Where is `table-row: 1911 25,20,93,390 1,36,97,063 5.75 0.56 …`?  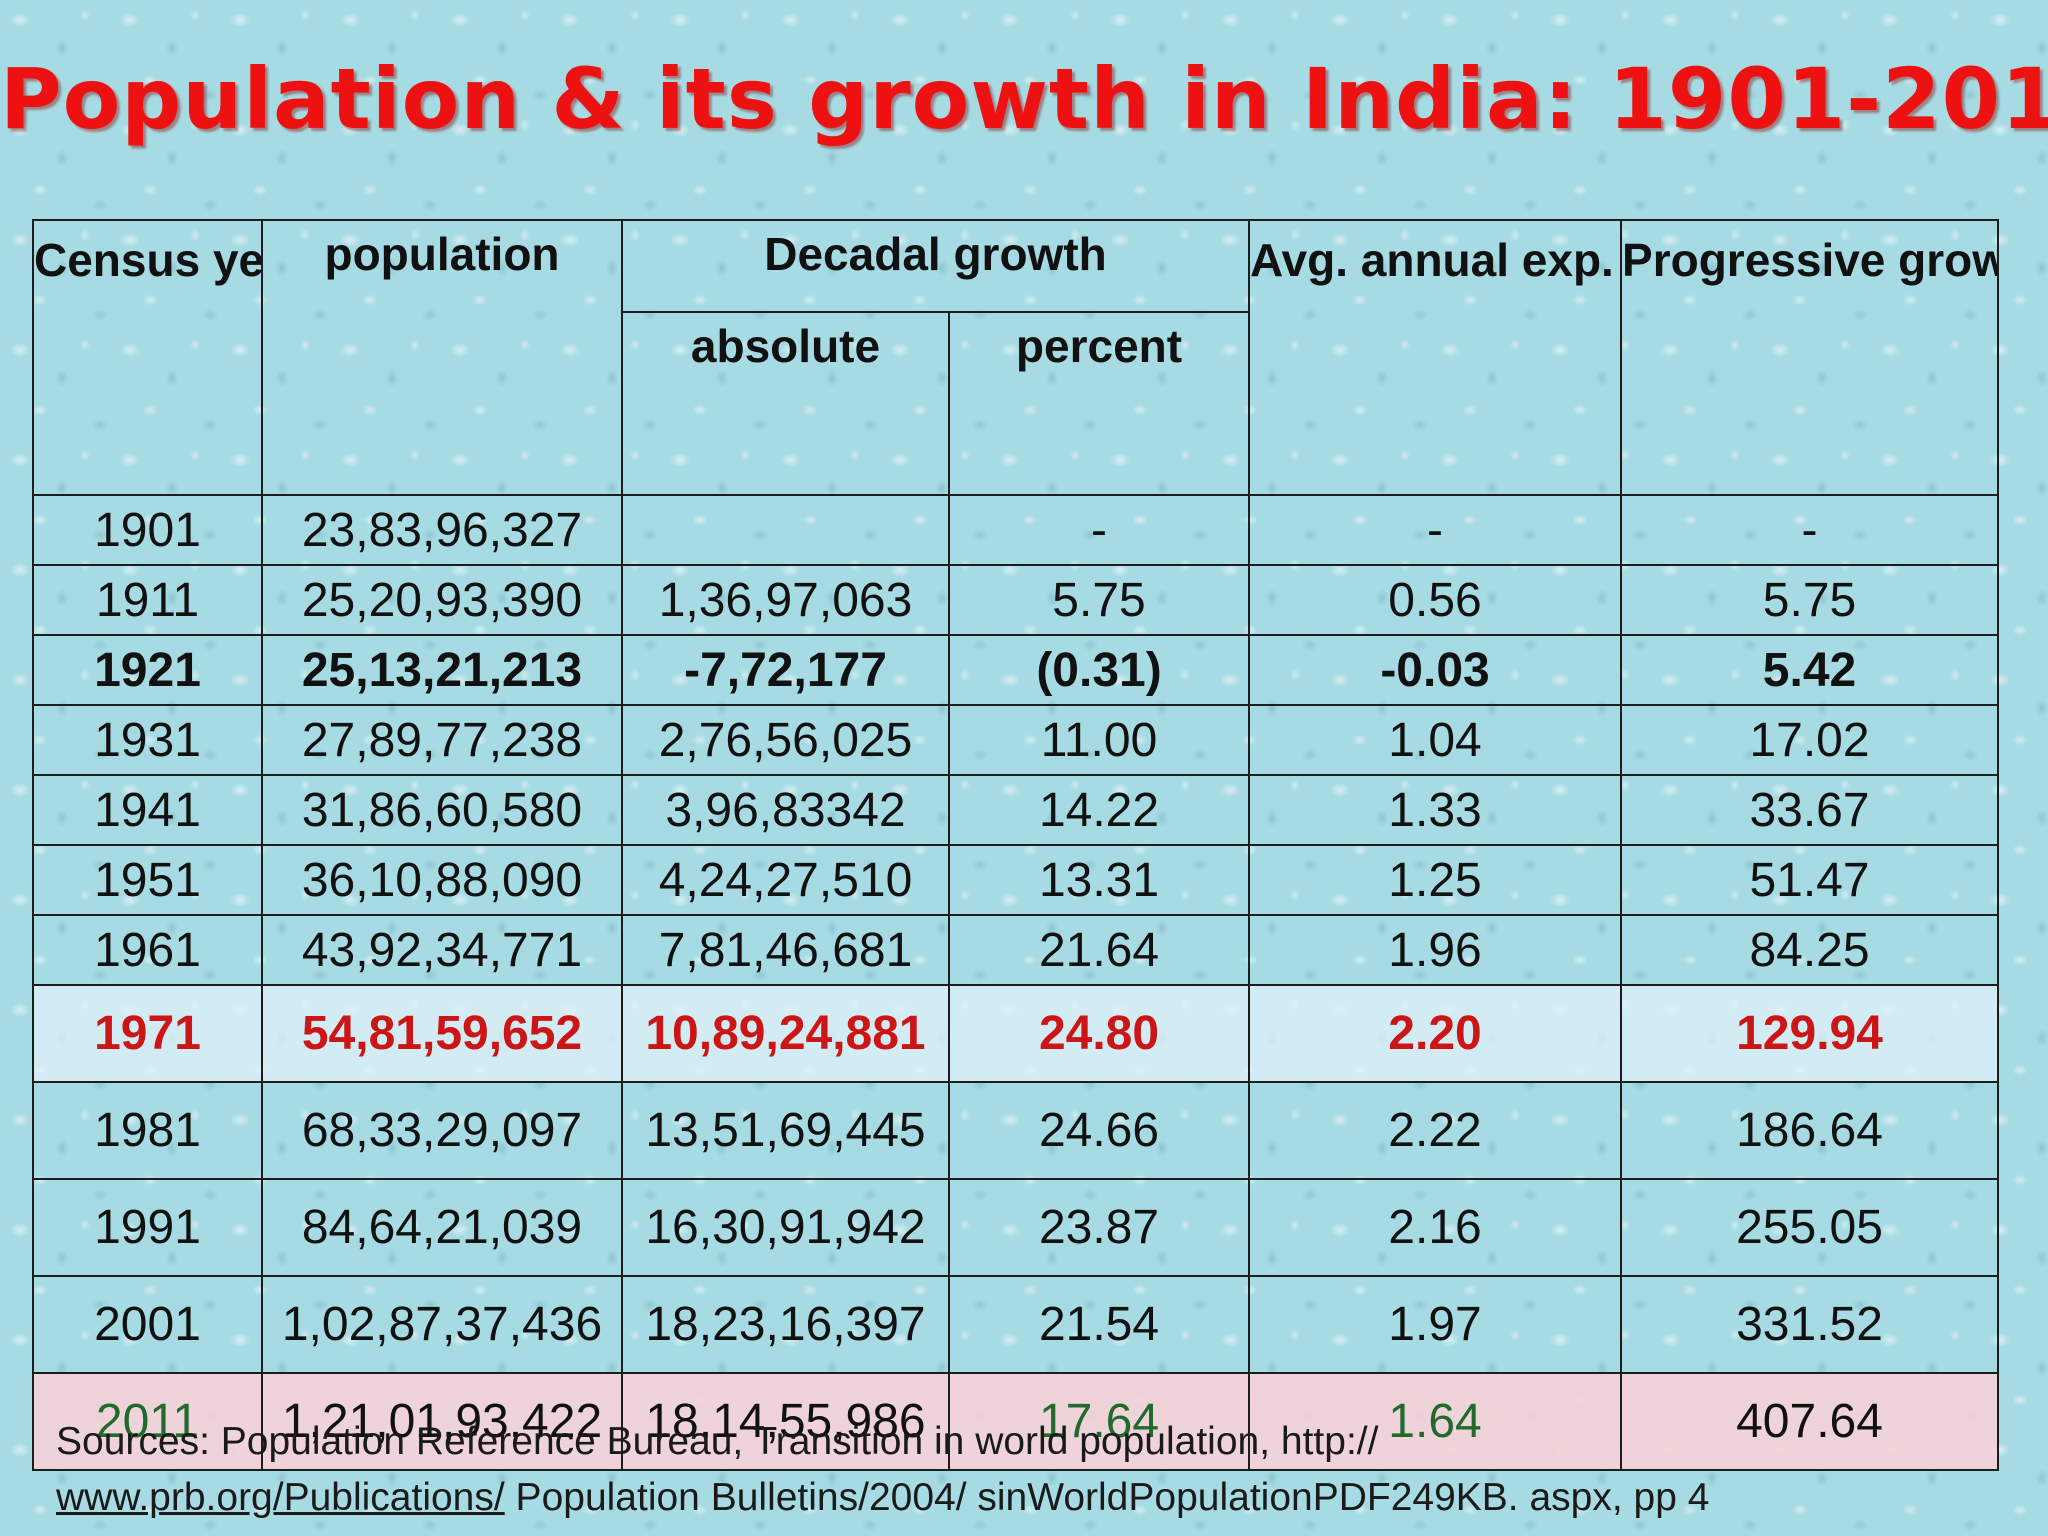
table-row: 1911 25,20,93,390 1,36,97,063 5.75 0.56 … is located at coordinates (1016, 600).